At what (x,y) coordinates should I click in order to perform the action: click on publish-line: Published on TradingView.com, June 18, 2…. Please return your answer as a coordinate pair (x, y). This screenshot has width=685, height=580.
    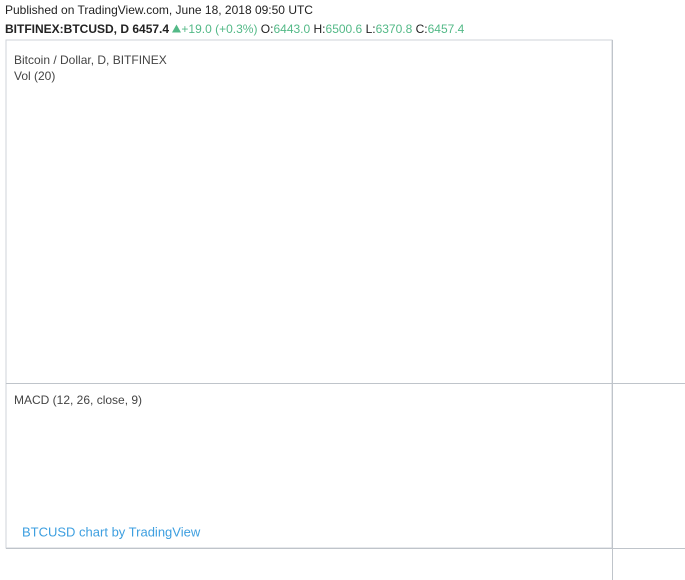
    Looking at the image, I should click on (159, 10).